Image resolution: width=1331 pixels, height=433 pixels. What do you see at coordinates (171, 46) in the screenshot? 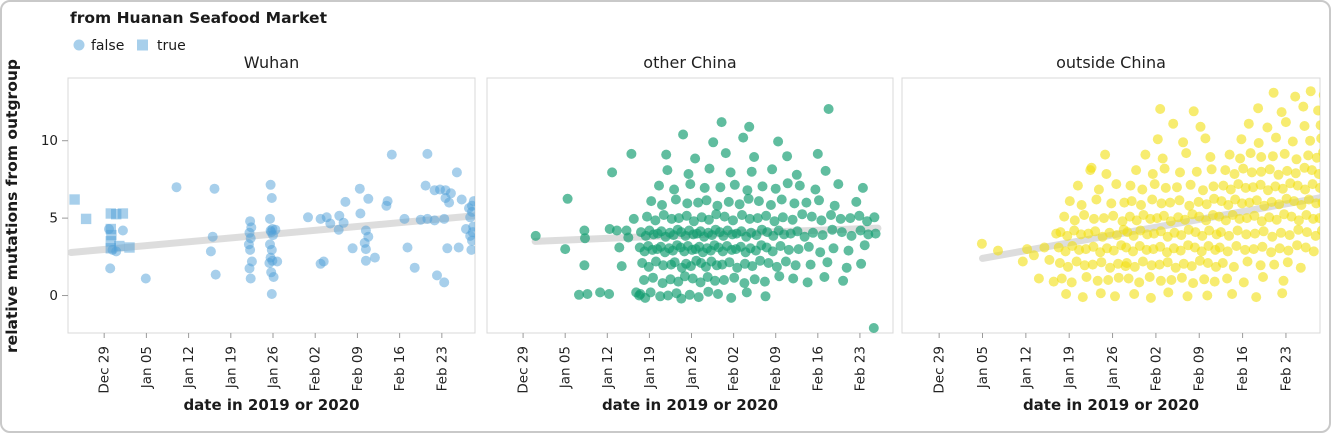
I see `legend-item-true-label: true` at bounding box center [171, 46].